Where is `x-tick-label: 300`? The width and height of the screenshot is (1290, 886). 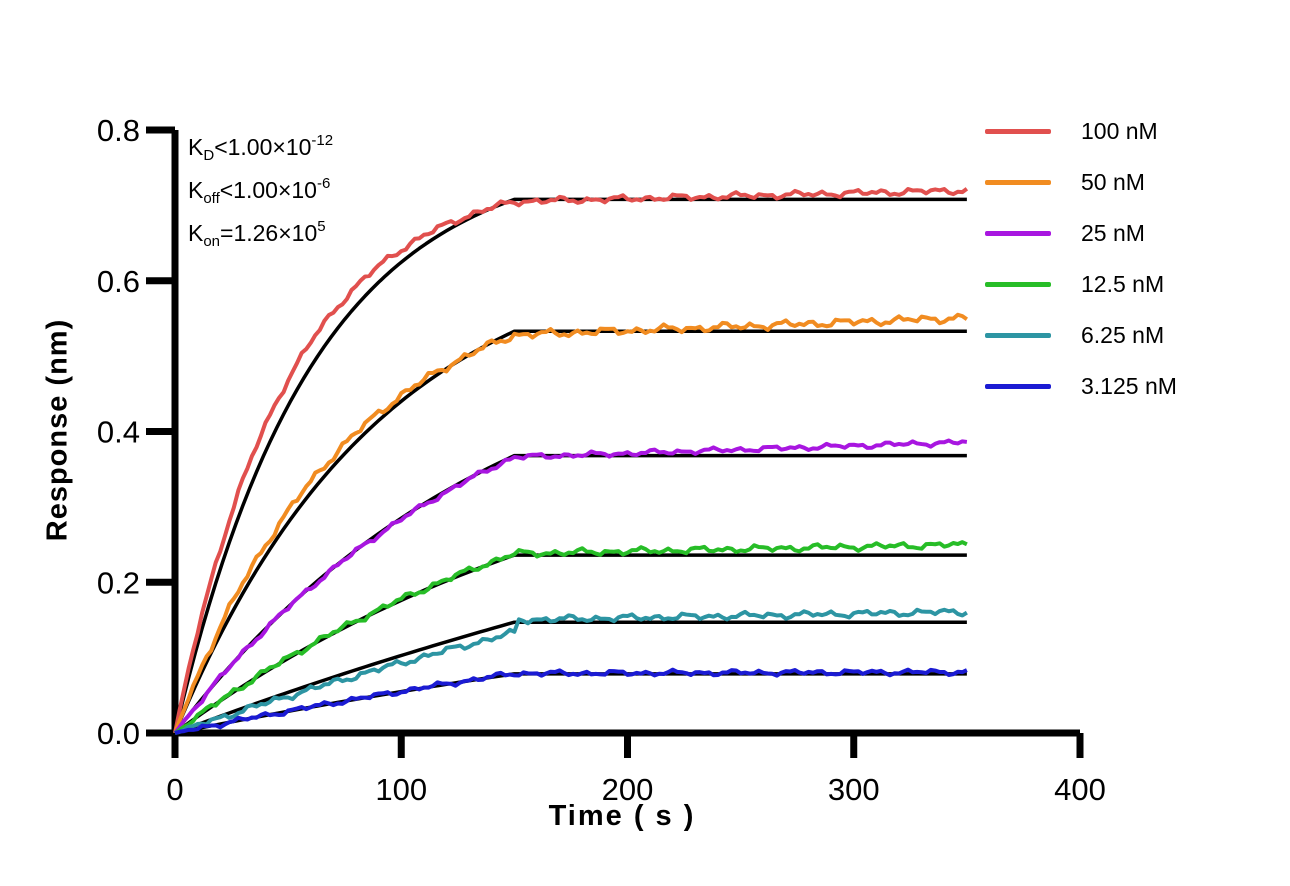 x-tick-label: 300 is located at coordinates (854, 789).